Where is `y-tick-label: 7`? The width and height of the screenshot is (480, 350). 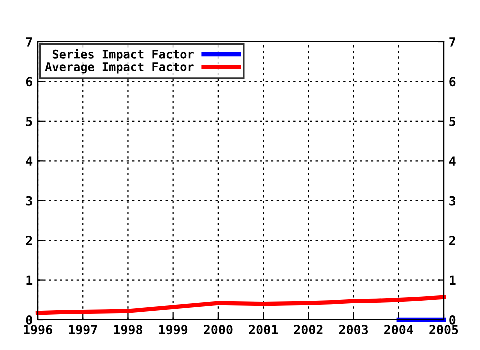 y-tick-label: 7 is located at coordinates (29, 42).